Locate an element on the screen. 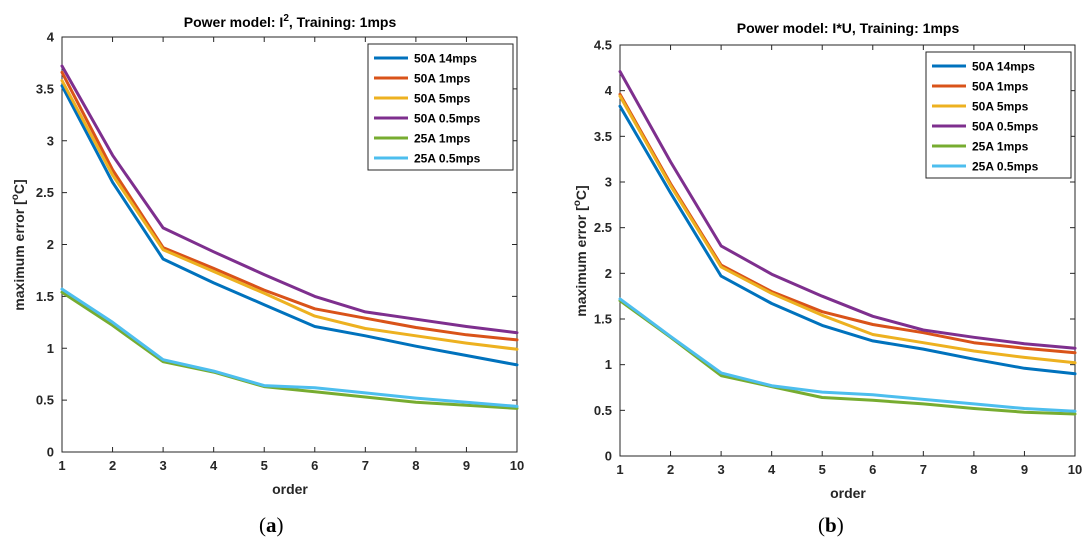 This screenshot has height=545, width=1087. y-tick-label: 4.5 is located at coordinates (603, 45).